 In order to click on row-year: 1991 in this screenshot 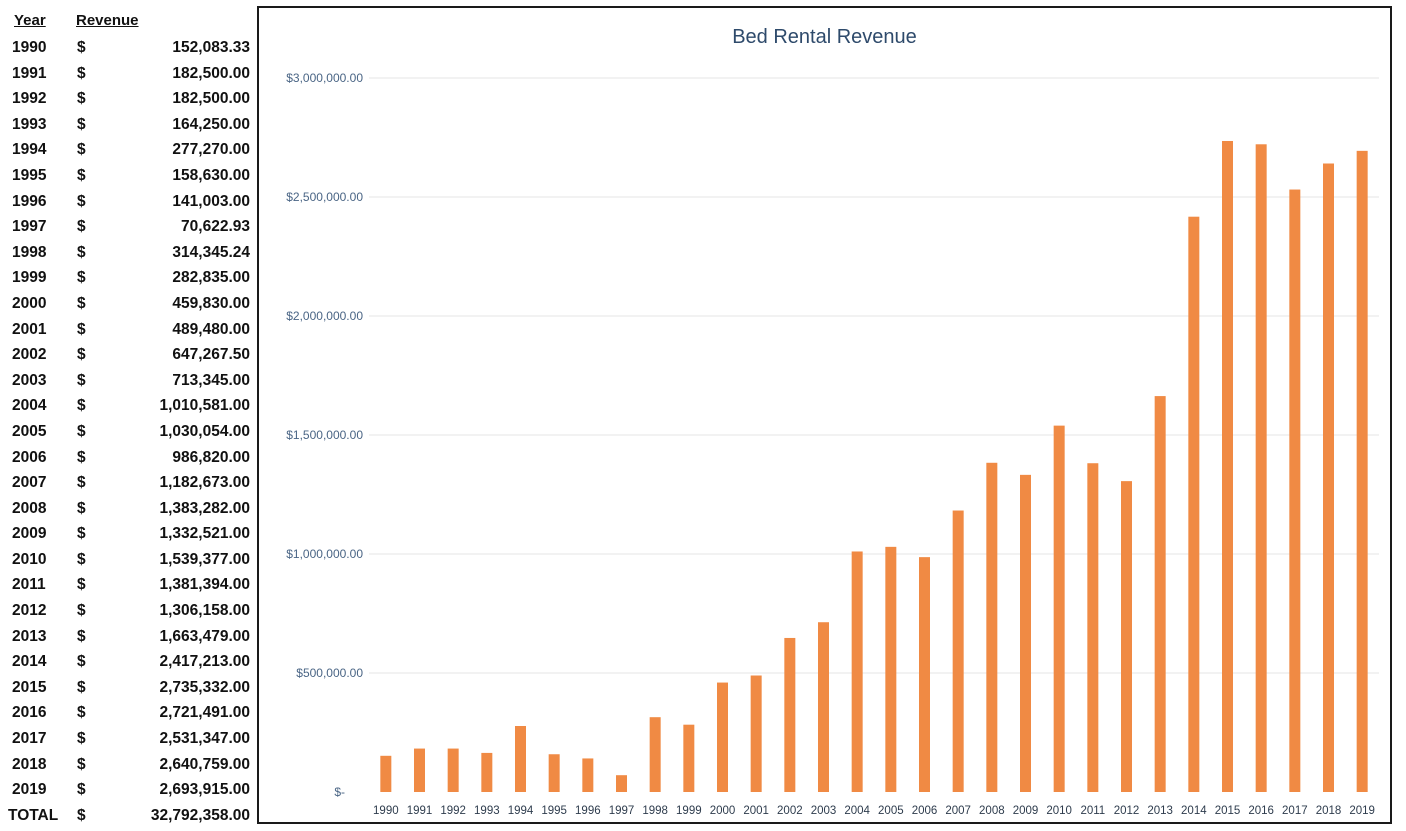, I will do `click(29, 73)`.